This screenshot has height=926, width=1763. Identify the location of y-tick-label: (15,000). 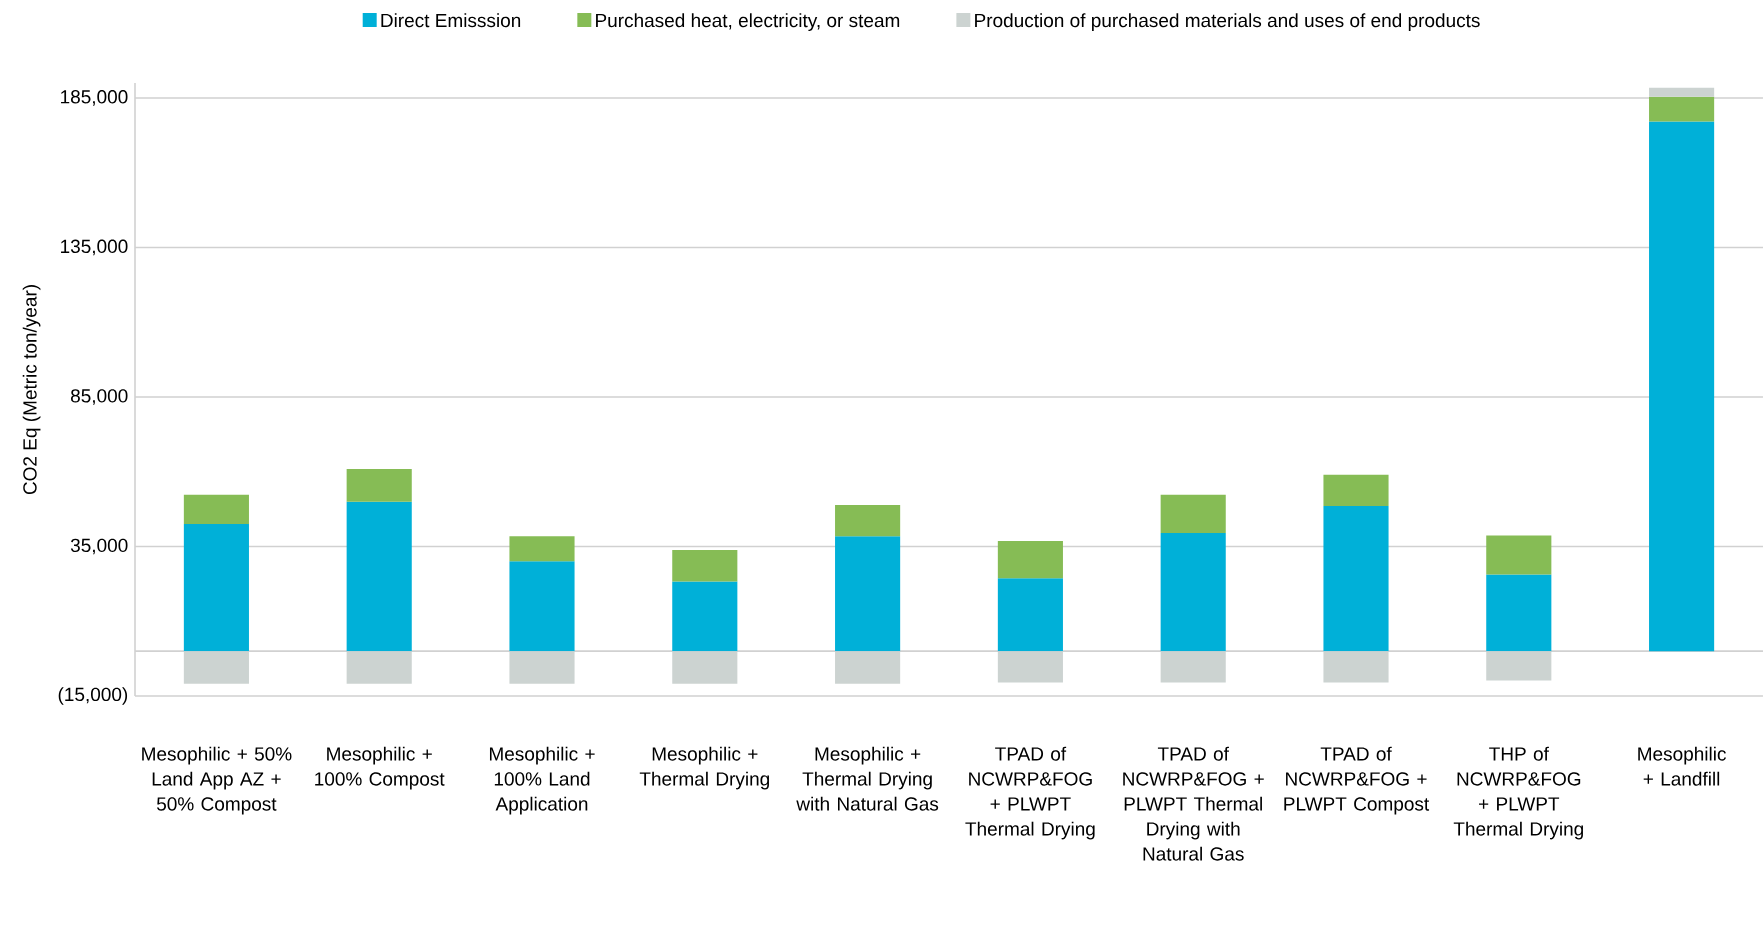
(93, 696).